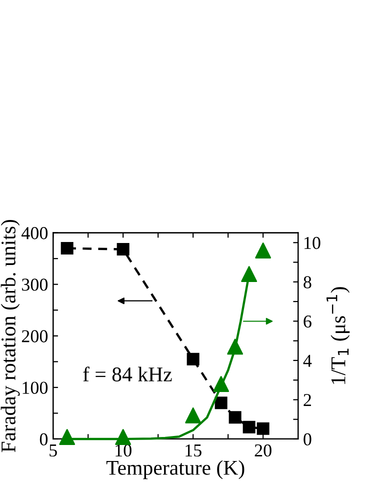 This screenshot has width=374, height=484. I want to click on y-tick-label: 400, so click(35, 233).